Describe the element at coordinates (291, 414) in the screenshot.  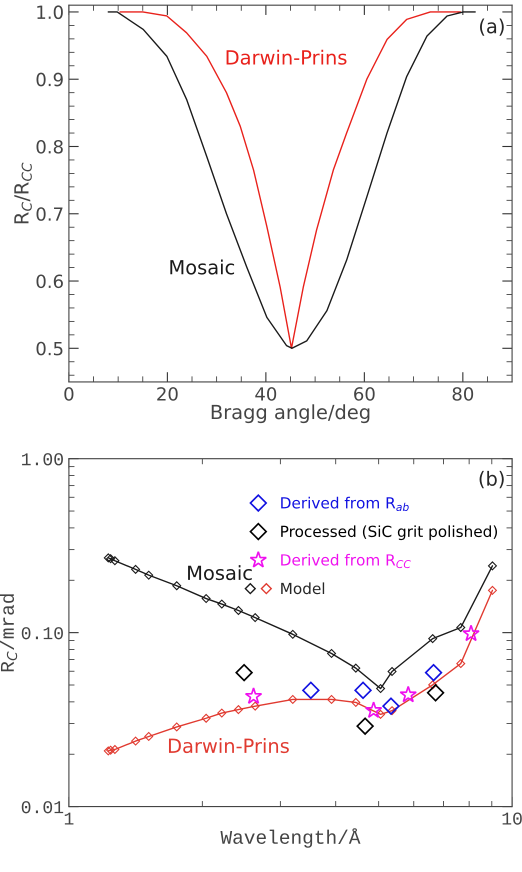
I see `x-axis-title: Bragg angle/deg` at that location.